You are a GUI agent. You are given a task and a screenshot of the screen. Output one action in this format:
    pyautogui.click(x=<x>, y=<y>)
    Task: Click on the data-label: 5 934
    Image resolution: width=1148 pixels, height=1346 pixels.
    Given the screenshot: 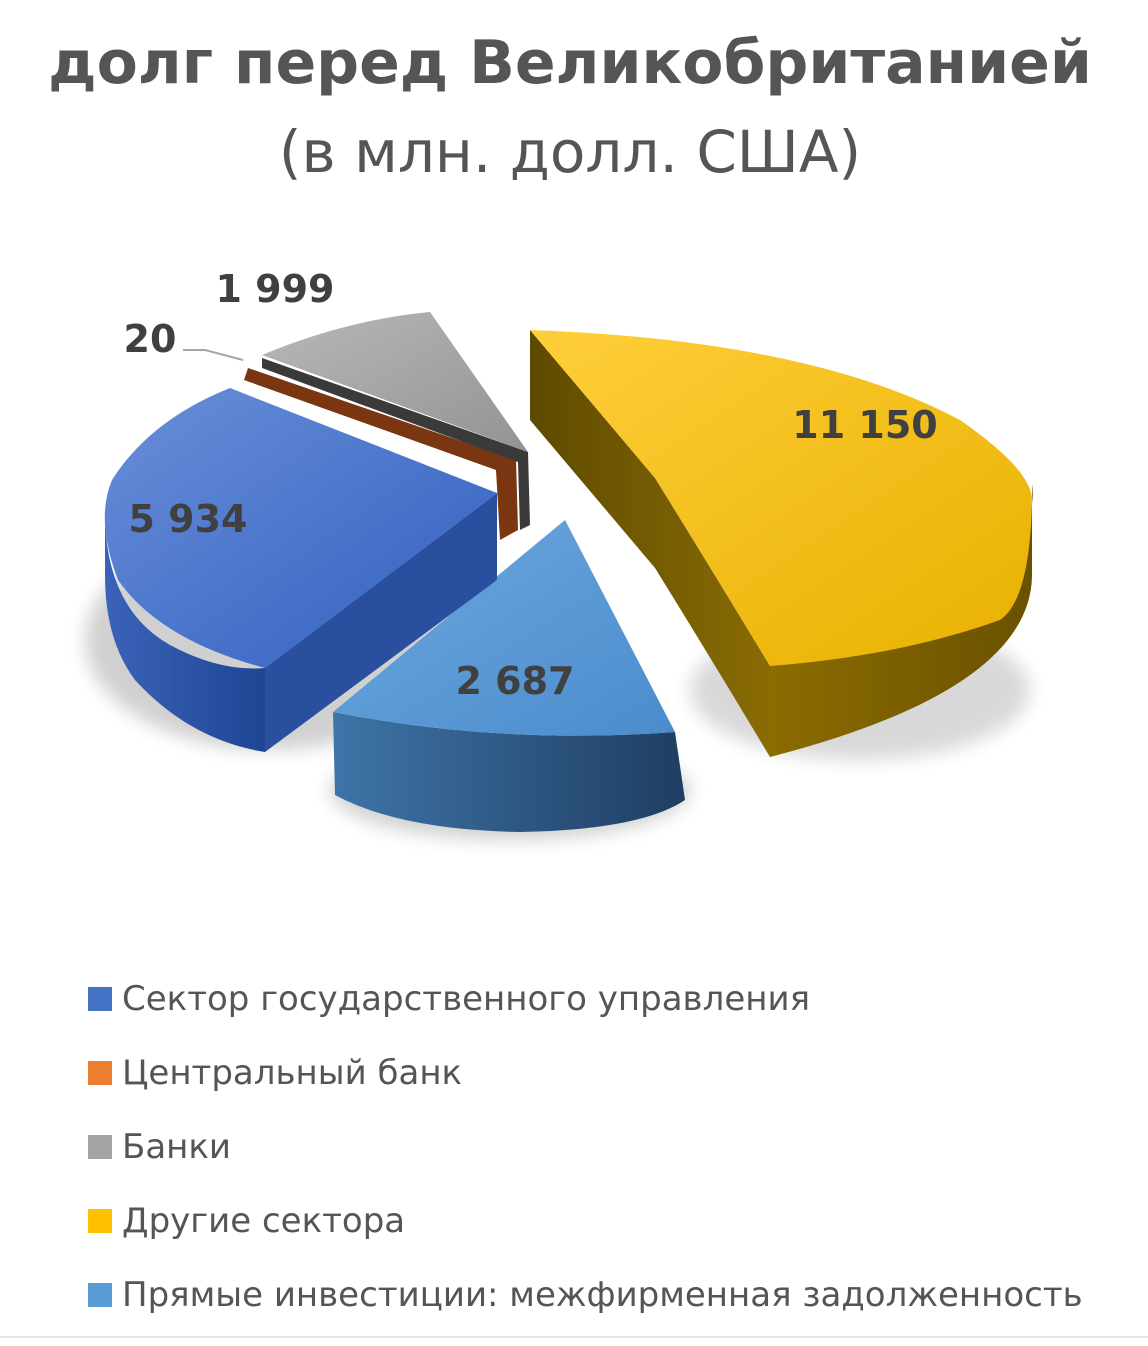 What is the action you would take?
    pyautogui.click(x=188, y=519)
    